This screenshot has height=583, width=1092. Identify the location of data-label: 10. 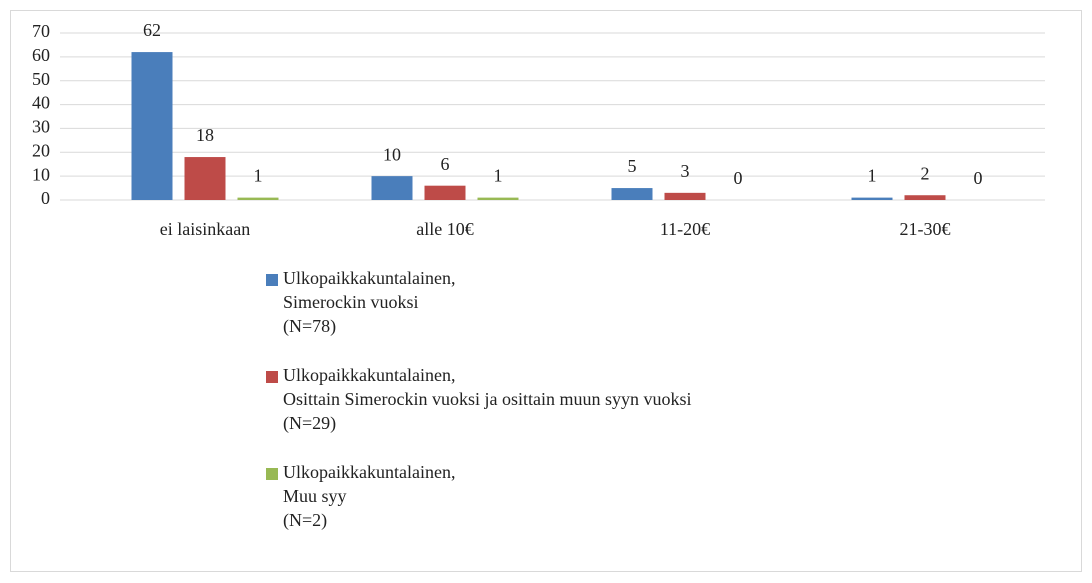
(392, 154).